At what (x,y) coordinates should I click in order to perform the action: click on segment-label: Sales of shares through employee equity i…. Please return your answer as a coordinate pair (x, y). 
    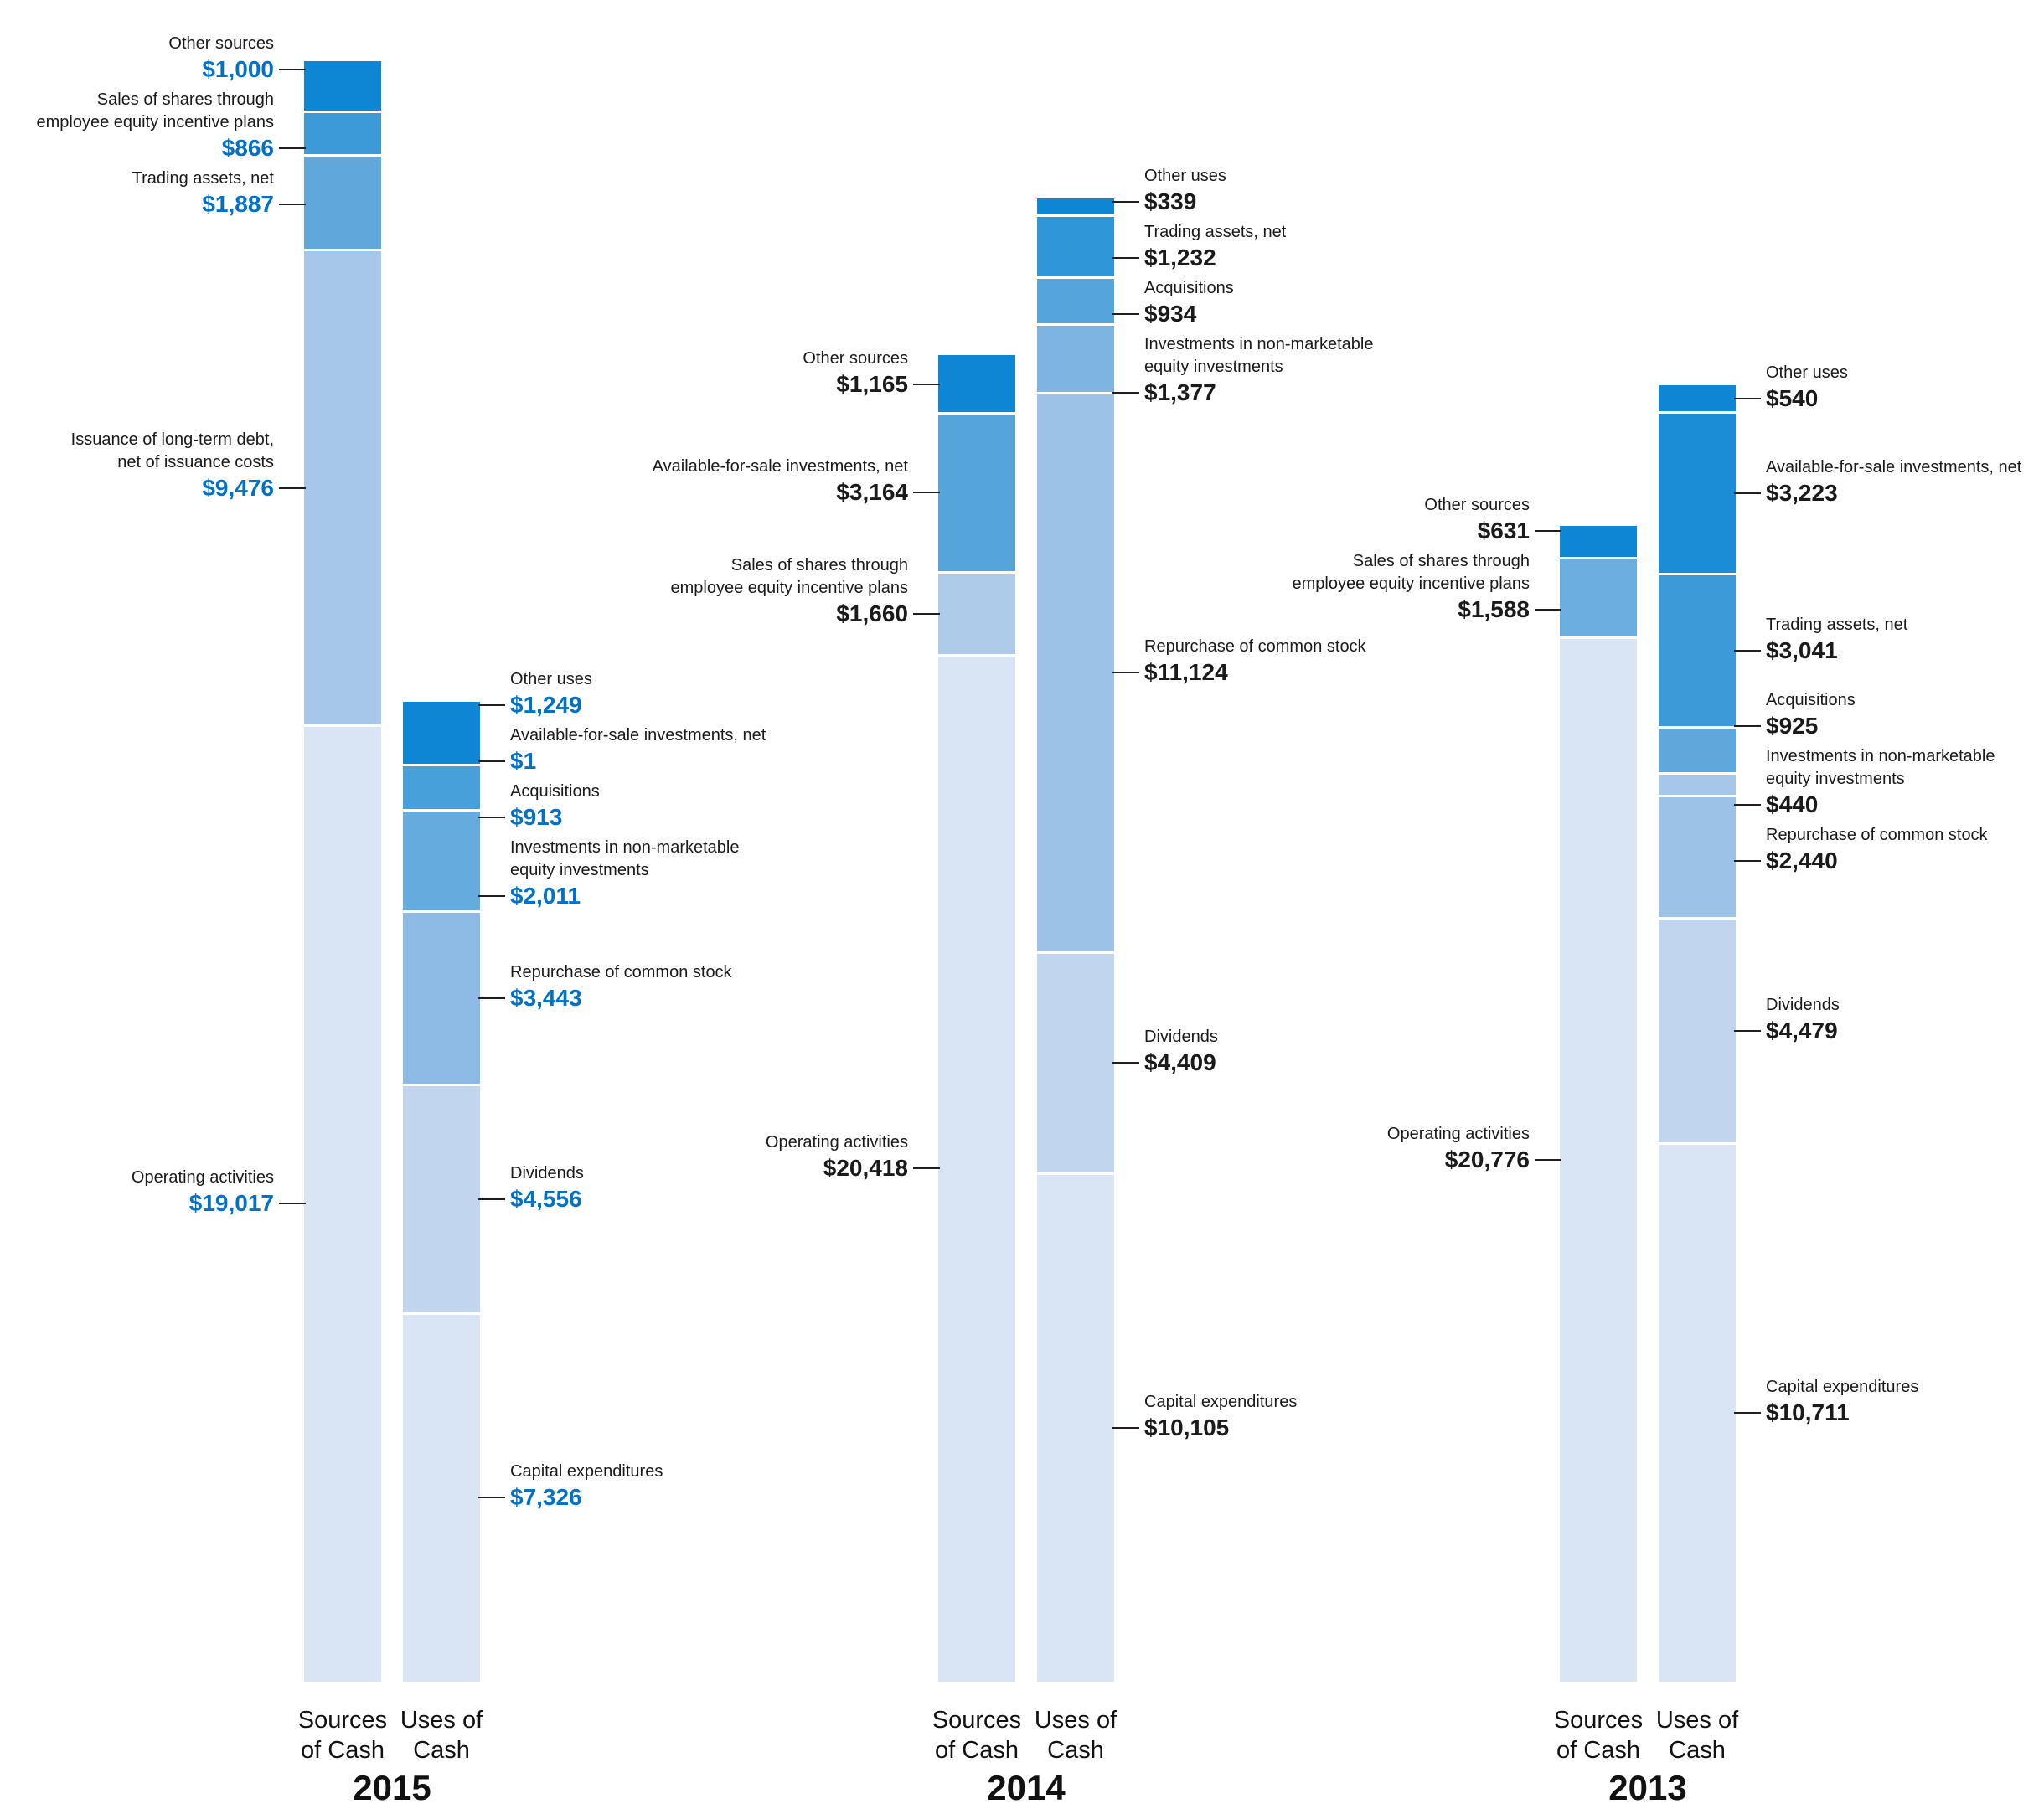
    Looking at the image, I should click on (789, 591).